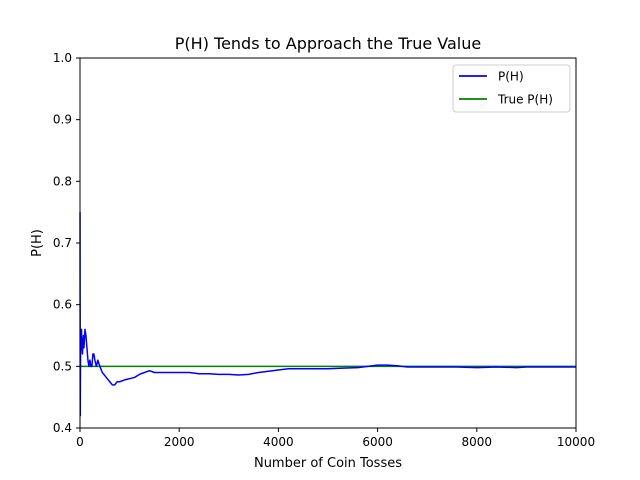 The width and height of the screenshot is (640, 480). What do you see at coordinates (525, 100) in the screenshot?
I see `legend-label: True P(H)` at bounding box center [525, 100].